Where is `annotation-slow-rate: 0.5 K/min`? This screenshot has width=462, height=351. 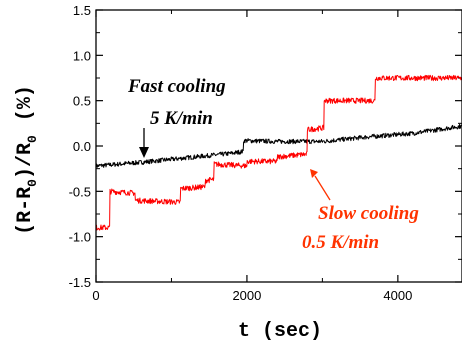
annotation-slow-rate: 0.5 K/min is located at coordinates (340, 242).